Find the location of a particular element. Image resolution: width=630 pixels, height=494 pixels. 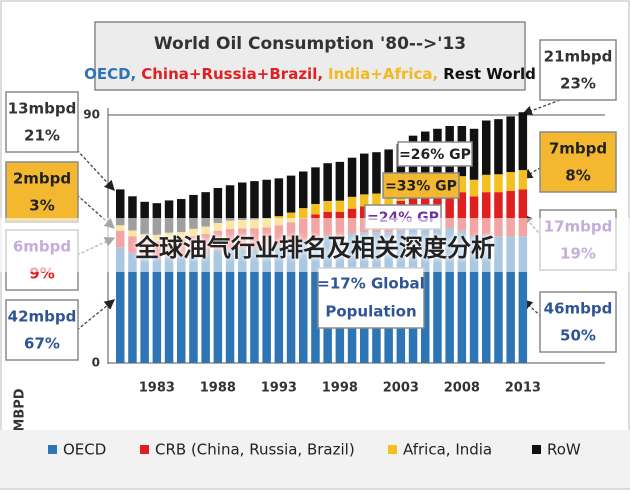

callout-text: 7mbpd is located at coordinates (578, 149).